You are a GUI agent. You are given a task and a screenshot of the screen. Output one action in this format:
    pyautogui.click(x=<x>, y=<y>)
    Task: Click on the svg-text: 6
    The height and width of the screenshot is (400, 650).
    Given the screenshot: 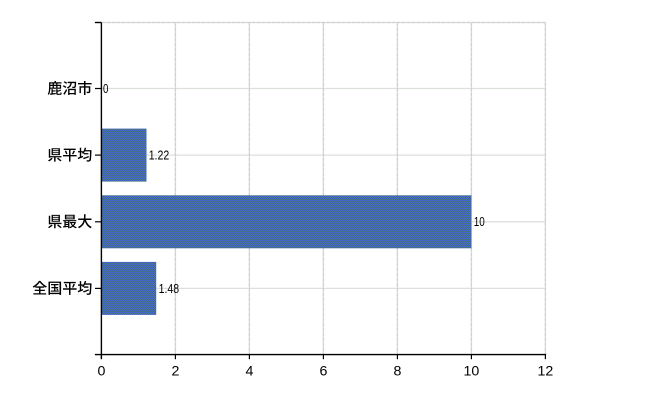 What is the action you would take?
    pyautogui.click(x=323, y=371)
    